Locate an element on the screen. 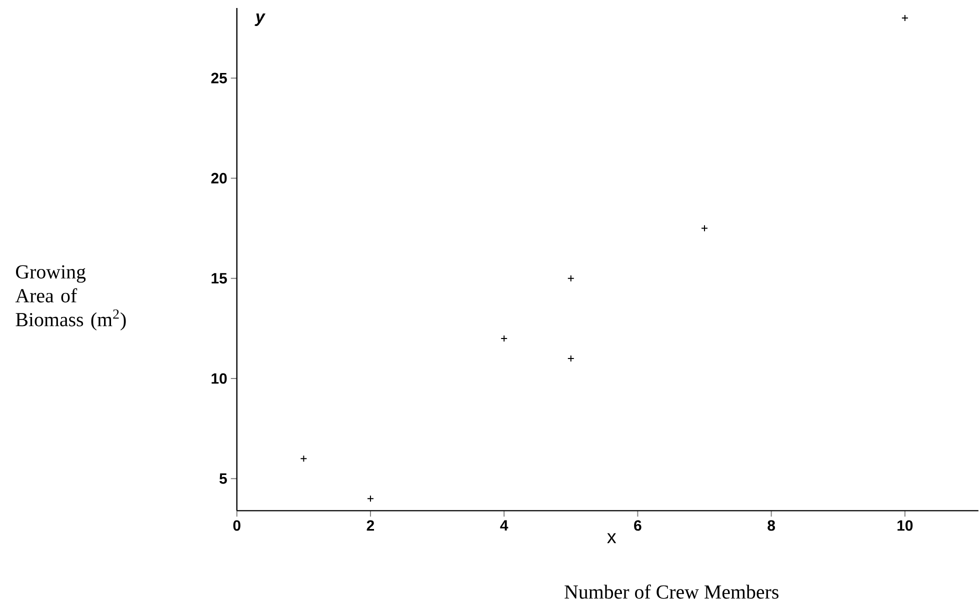  y-tick-label: 10 is located at coordinates (219, 378).